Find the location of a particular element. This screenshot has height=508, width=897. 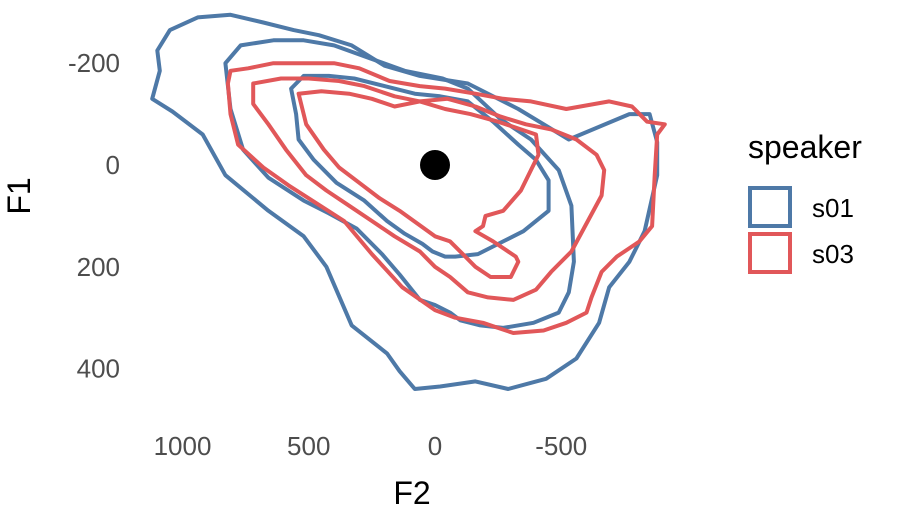

legend-label-s03: s03 is located at coordinates (833, 254).